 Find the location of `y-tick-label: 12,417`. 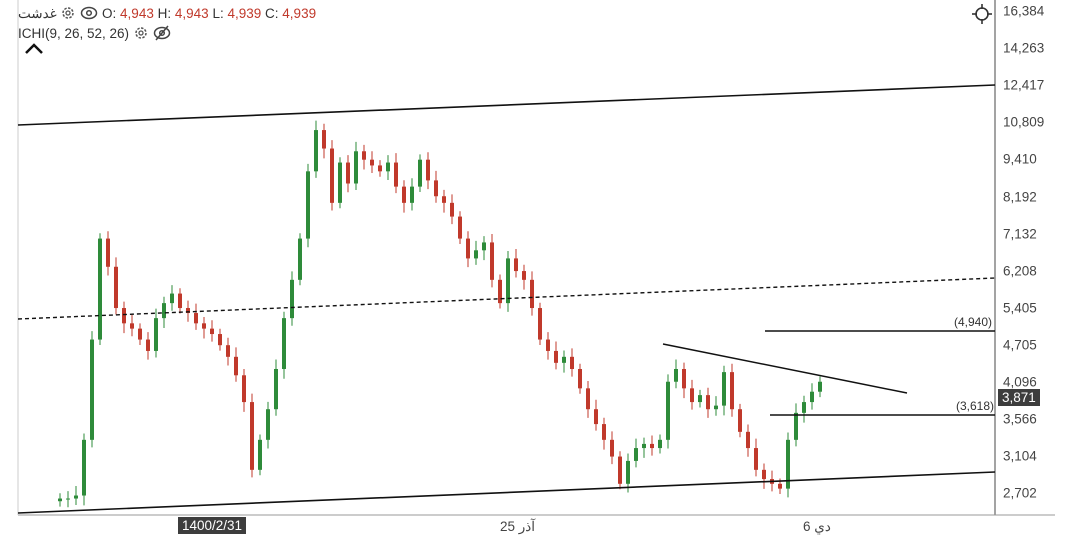

y-tick-label: 12,417 is located at coordinates (1024, 85).